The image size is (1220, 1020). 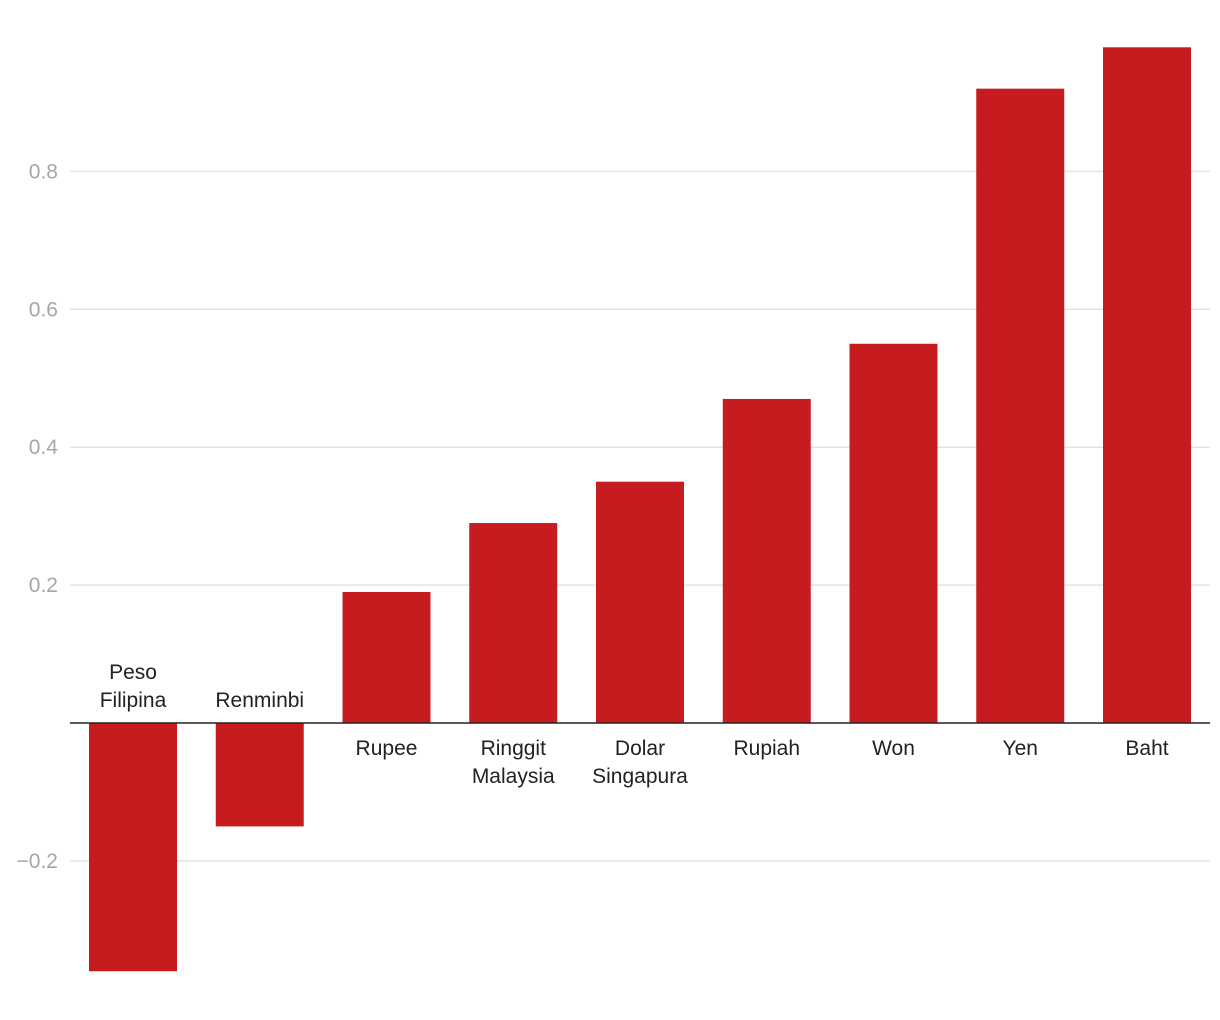 I want to click on y-tick-label: 0.4, so click(x=44, y=447).